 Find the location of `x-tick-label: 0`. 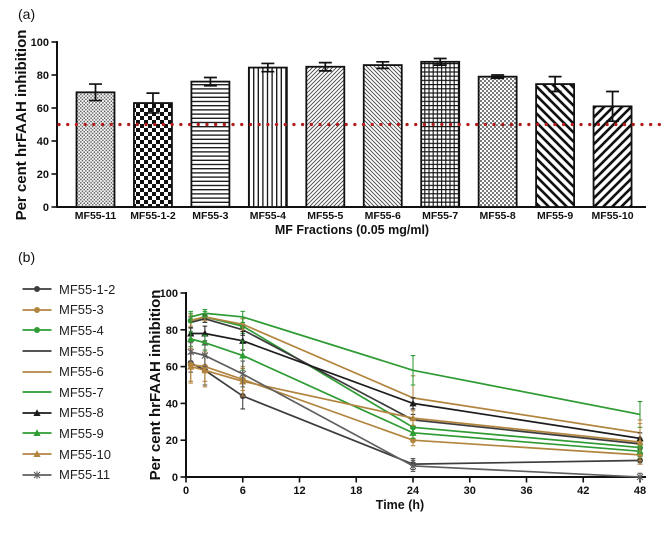

x-tick-label: 0 is located at coordinates (186, 491).